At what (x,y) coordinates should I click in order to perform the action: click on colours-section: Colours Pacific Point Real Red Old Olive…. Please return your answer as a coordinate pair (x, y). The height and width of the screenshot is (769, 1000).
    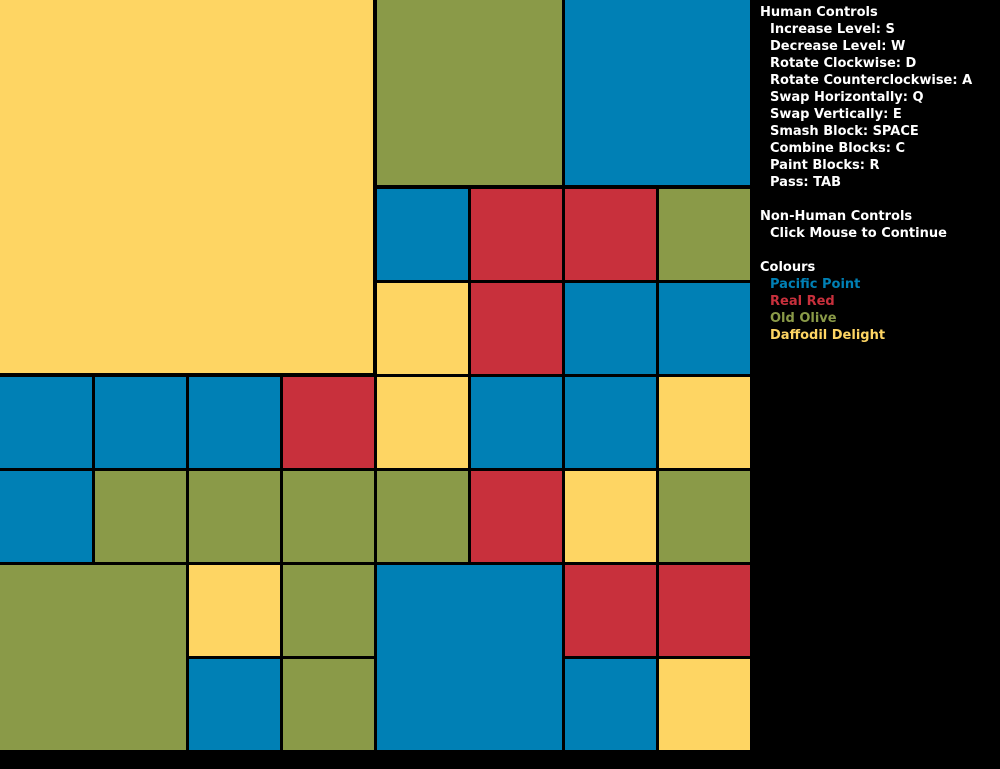
    Looking at the image, I should click on (879, 301).